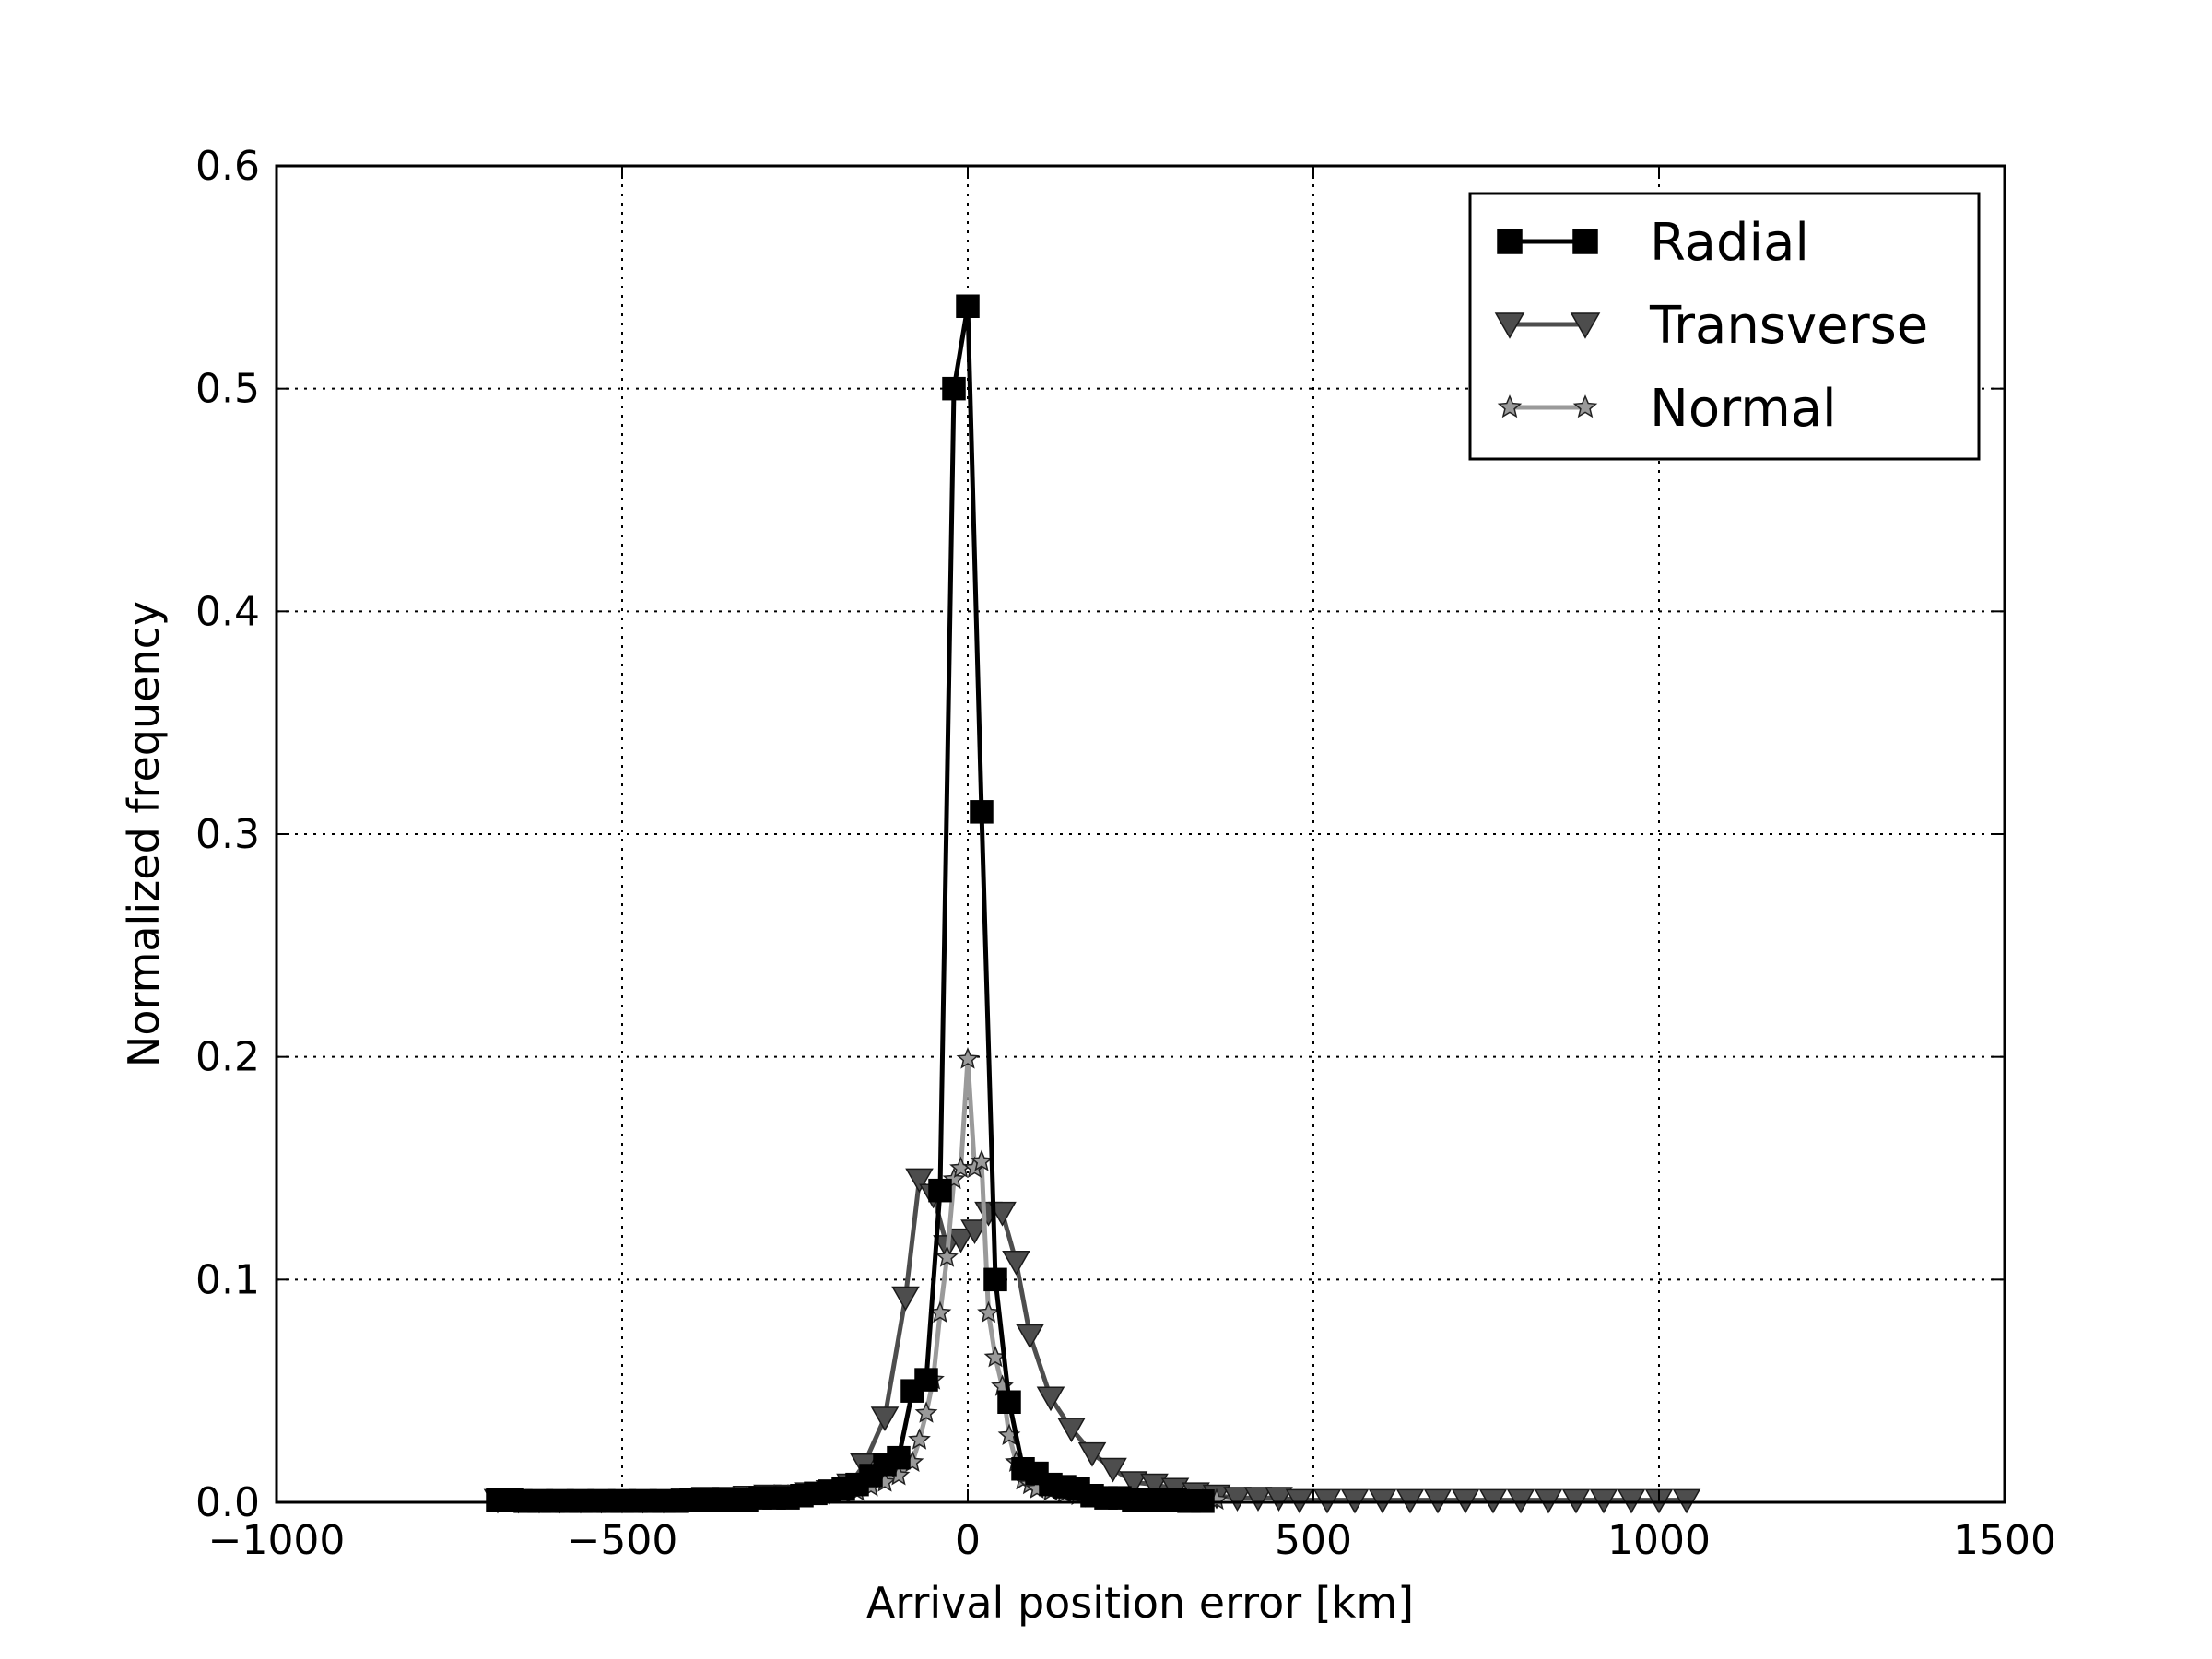  What do you see at coordinates (1313, 1540) in the screenshot?
I see `x-tick-label: 500` at bounding box center [1313, 1540].